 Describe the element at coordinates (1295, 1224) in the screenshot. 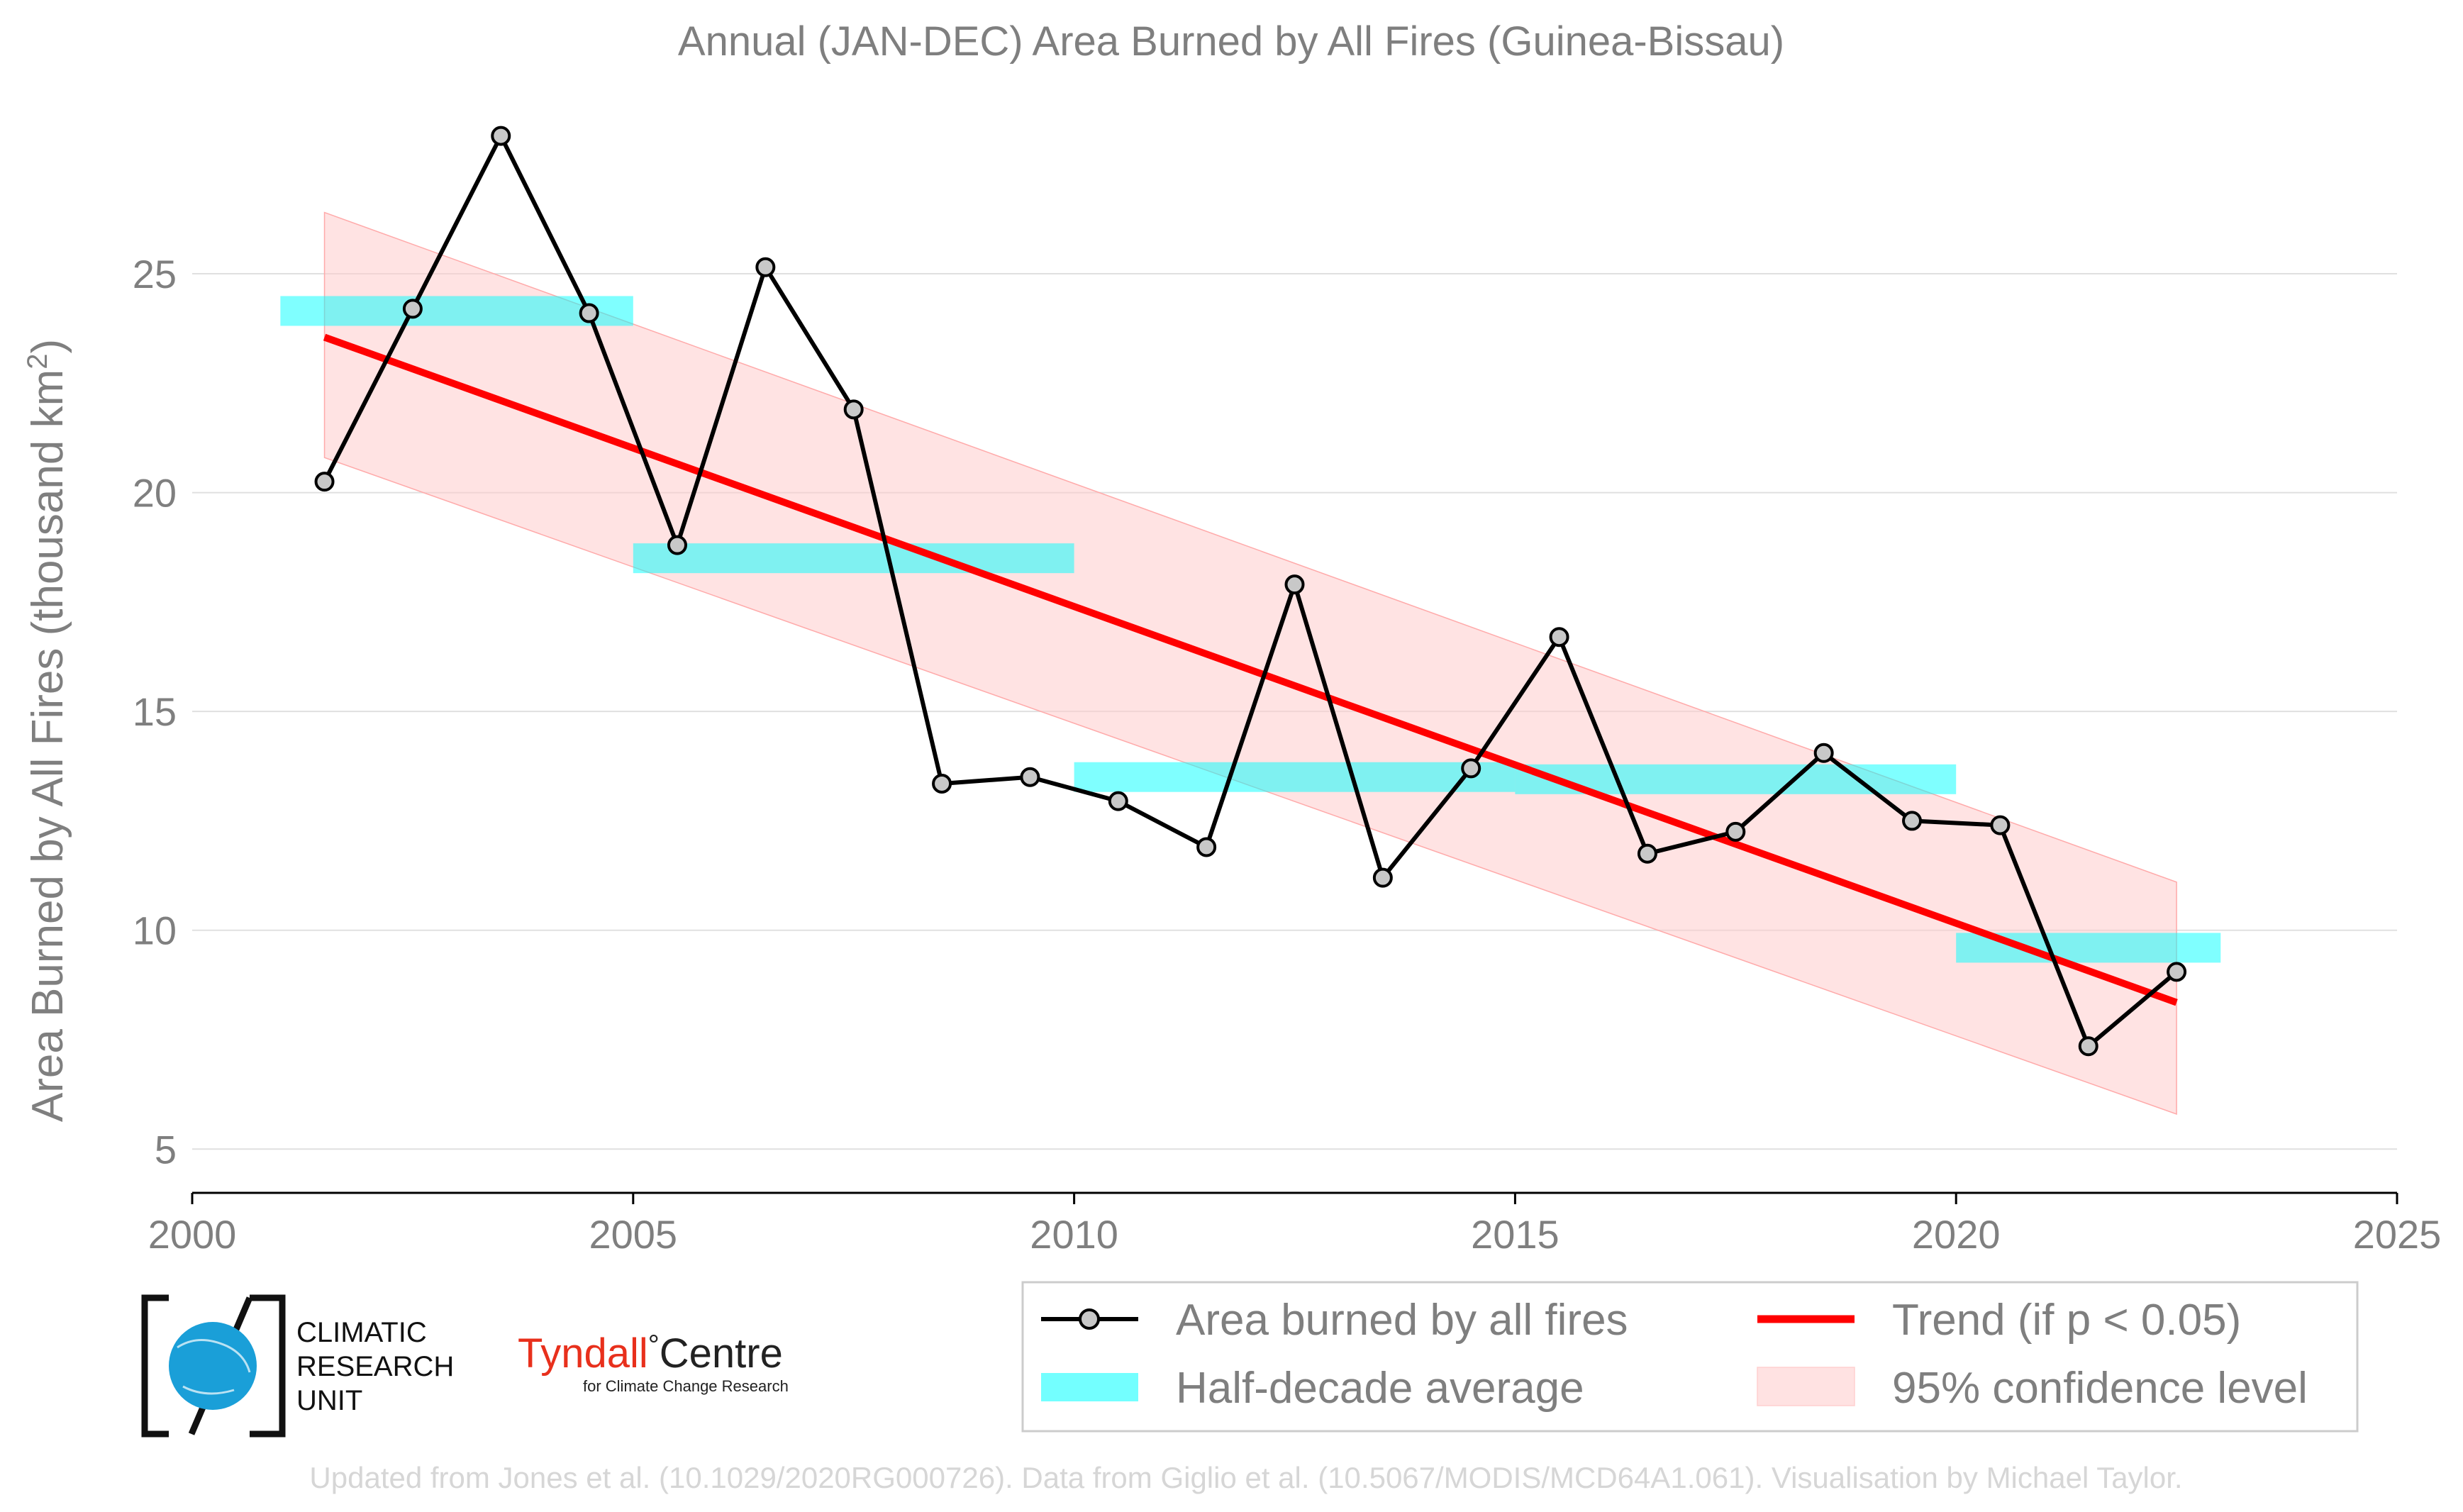

I see `x-axis: 2000 2005 2010 2015 2020 2025` at that location.